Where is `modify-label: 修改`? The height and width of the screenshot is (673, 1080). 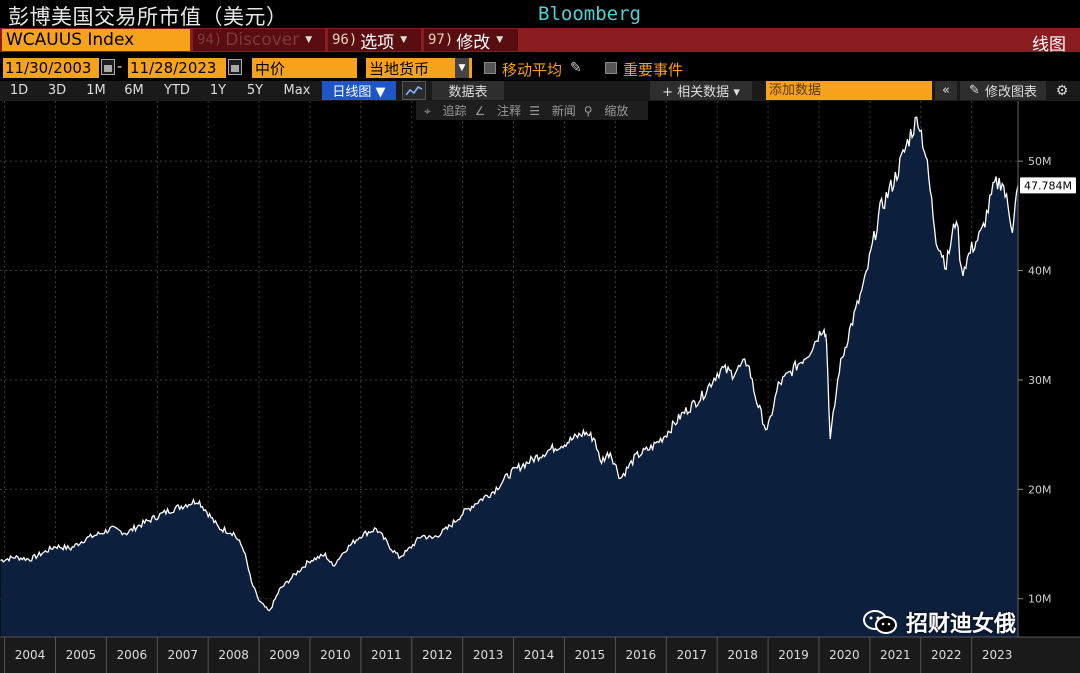 modify-label: 修改 is located at coordinates (473, 42).